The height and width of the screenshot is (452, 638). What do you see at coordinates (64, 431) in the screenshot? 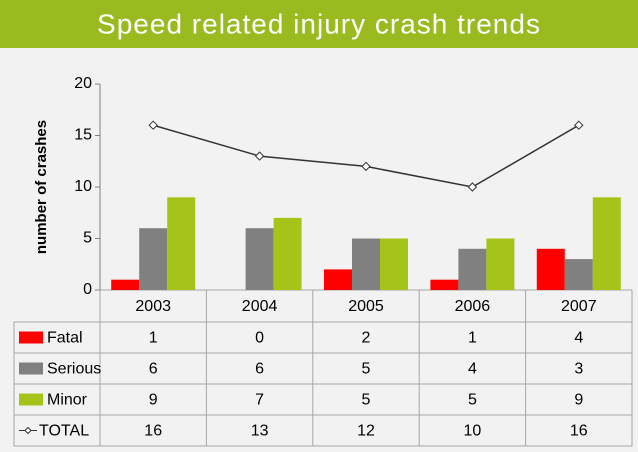
I see `legend-label: TOTAL` at bounding box center [64, 431].